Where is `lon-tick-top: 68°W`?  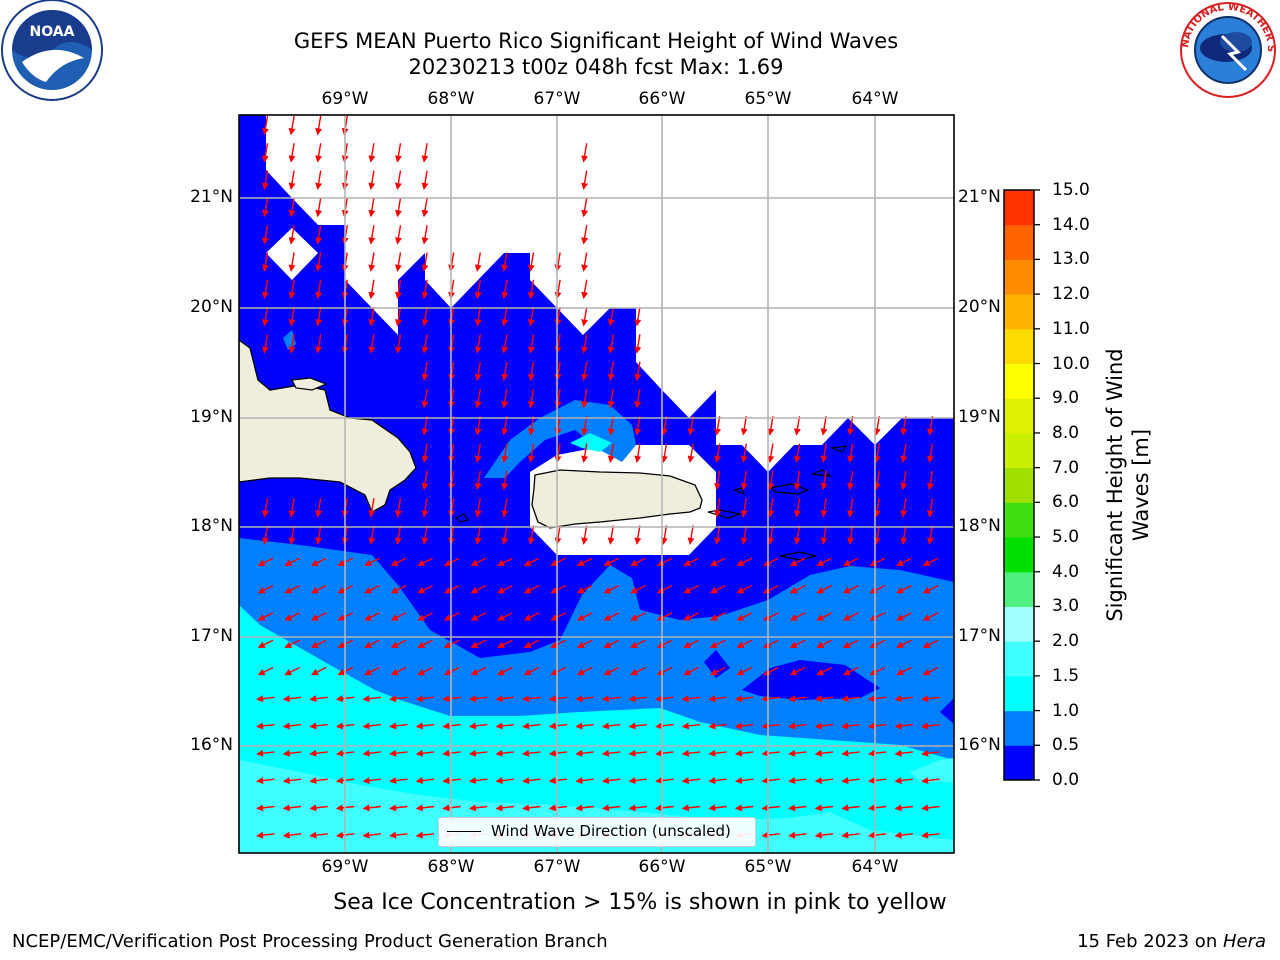 lon-tick-top: 68°W is located at coordinates (451, 99).